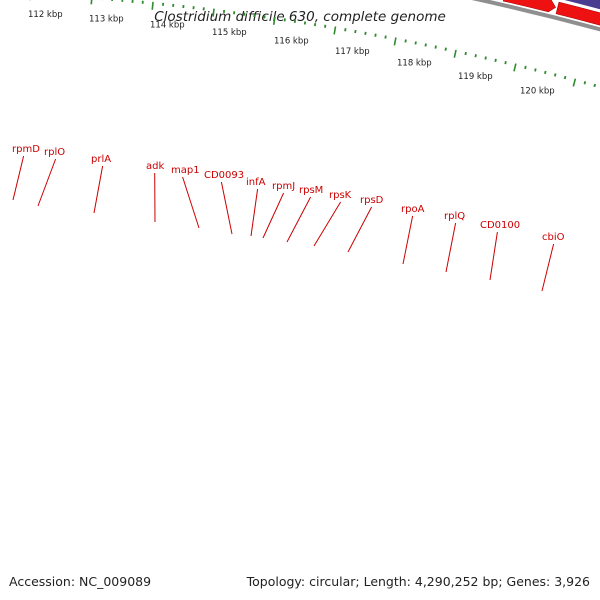  I want to click on accession-text: Accession: NC_009089, so click(80, 581).